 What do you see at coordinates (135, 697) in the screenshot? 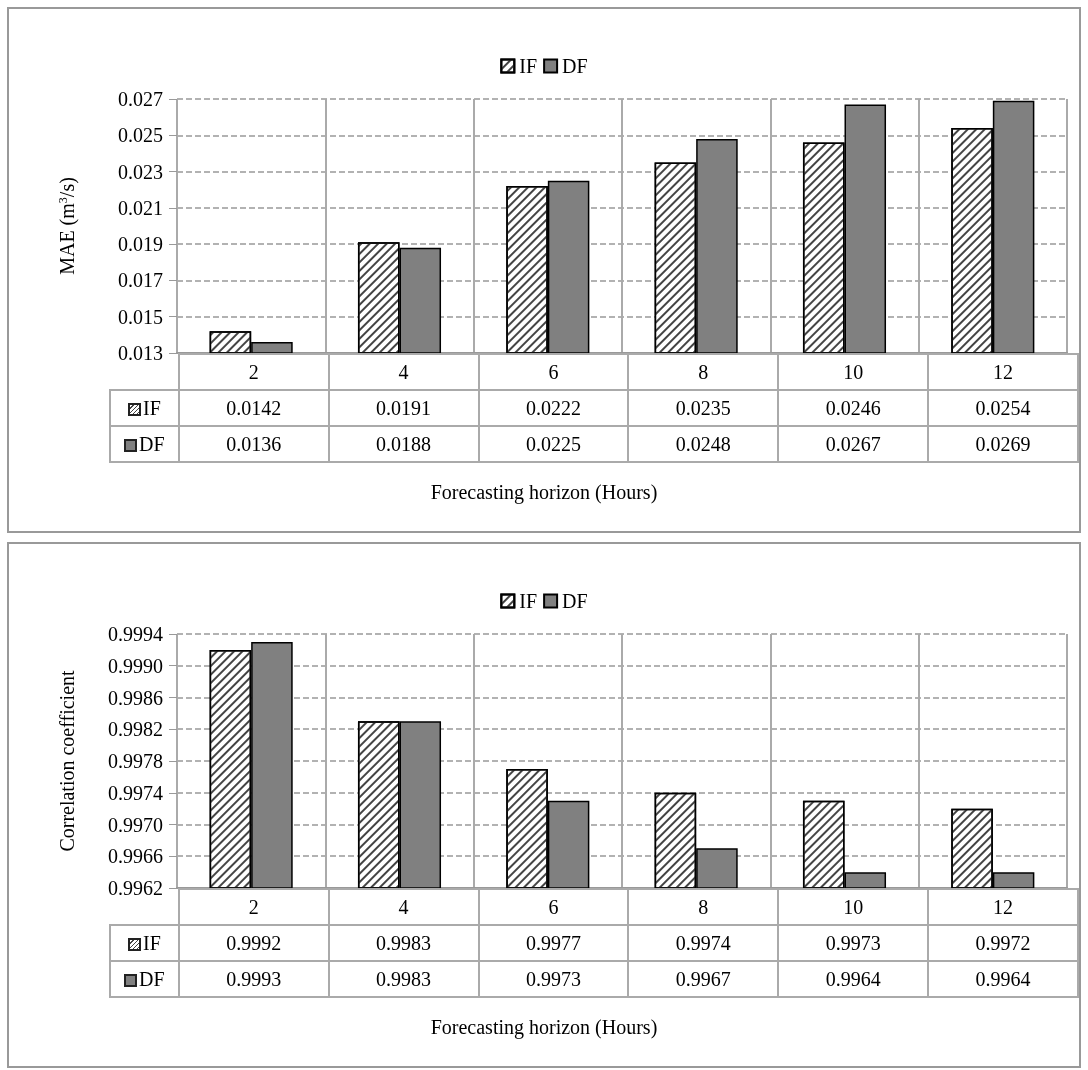
I see `y-tick-label: 0.9986` at bounding box center [135, 697].